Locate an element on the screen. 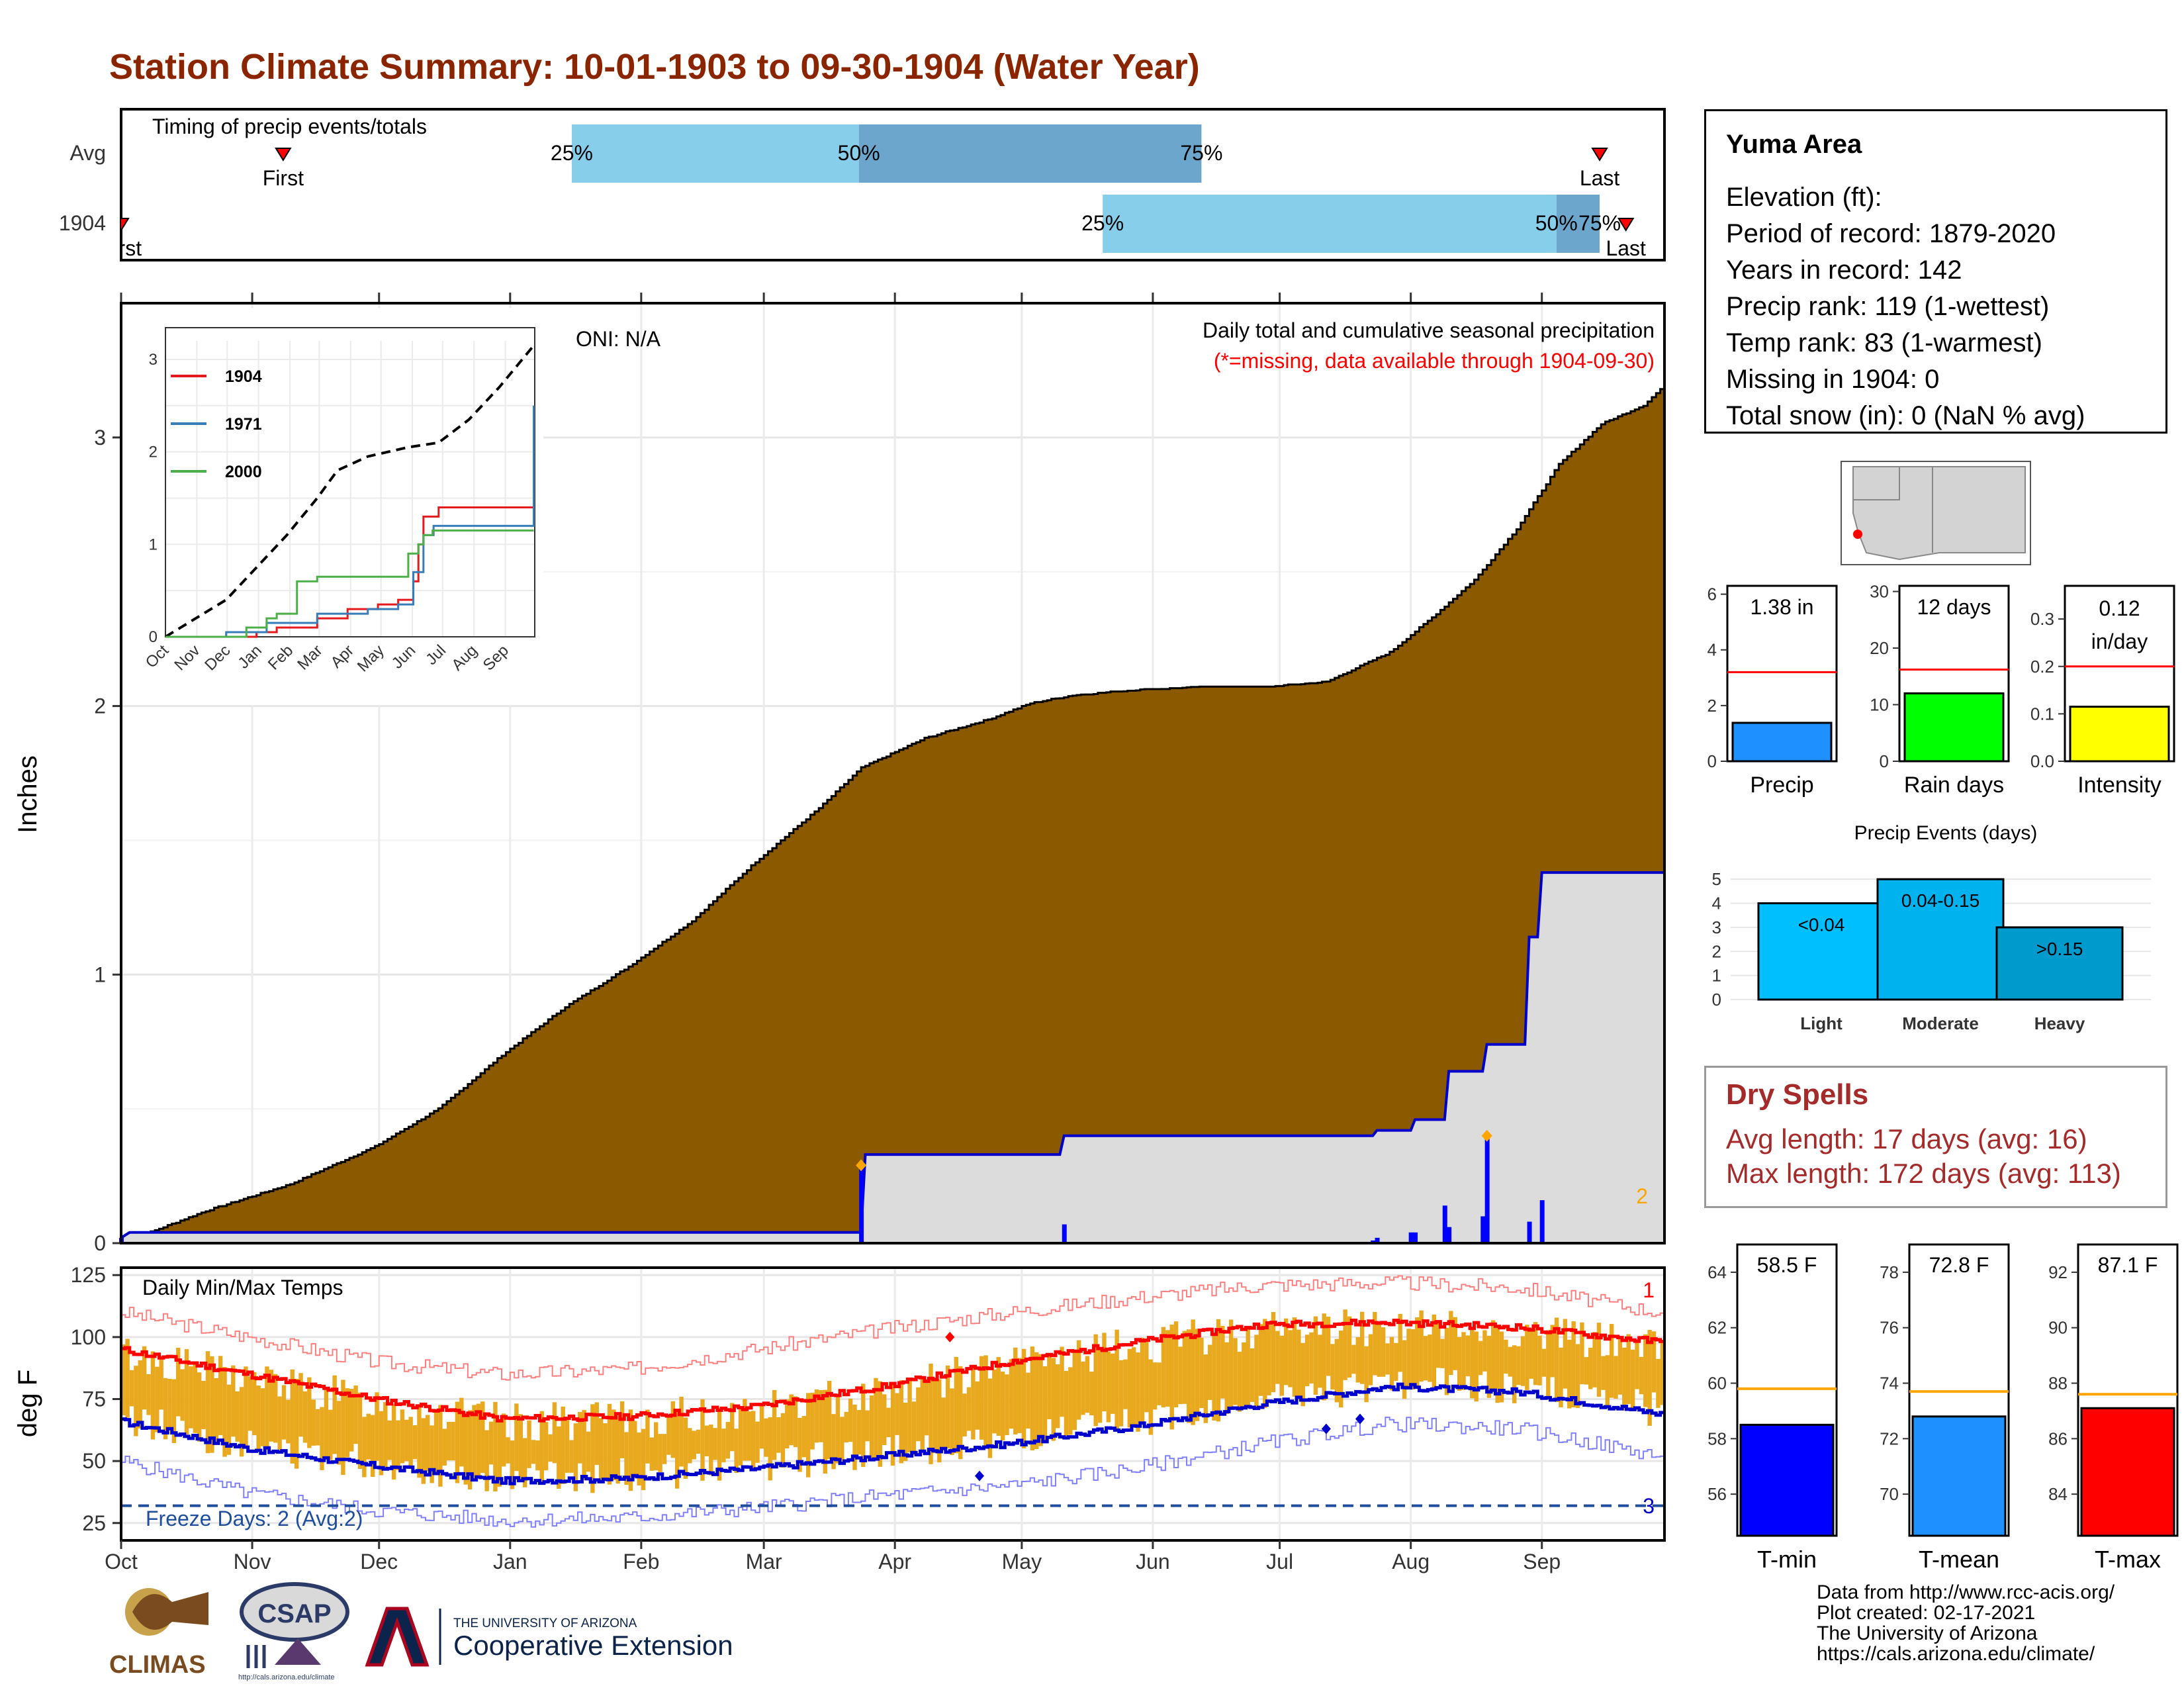 The image size is (2184, 1688). inset-y-tick: 2 is located at coordinates (153, 452).